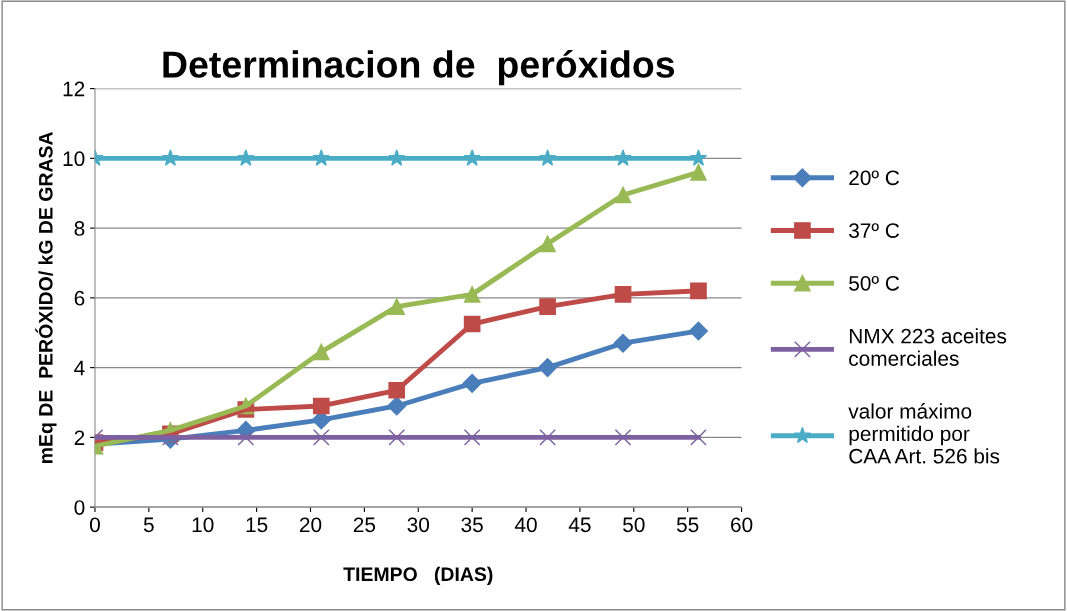 This screenshot has width=1067, height=611. I want to click on x-tick-label: 30, so click(418, 525).